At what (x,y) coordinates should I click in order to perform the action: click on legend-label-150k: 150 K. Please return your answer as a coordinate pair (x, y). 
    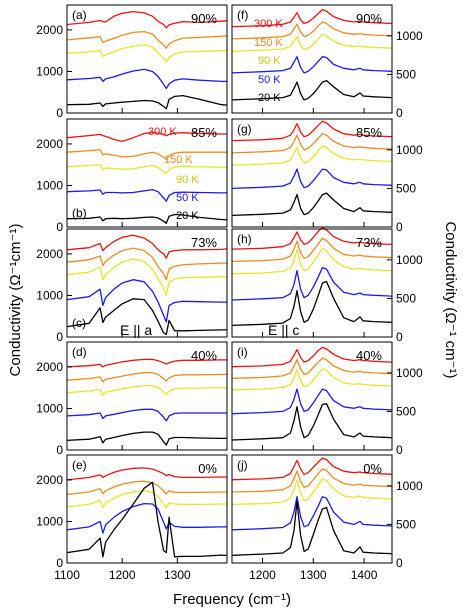
    Looking at the image, I should click on (178, 160).